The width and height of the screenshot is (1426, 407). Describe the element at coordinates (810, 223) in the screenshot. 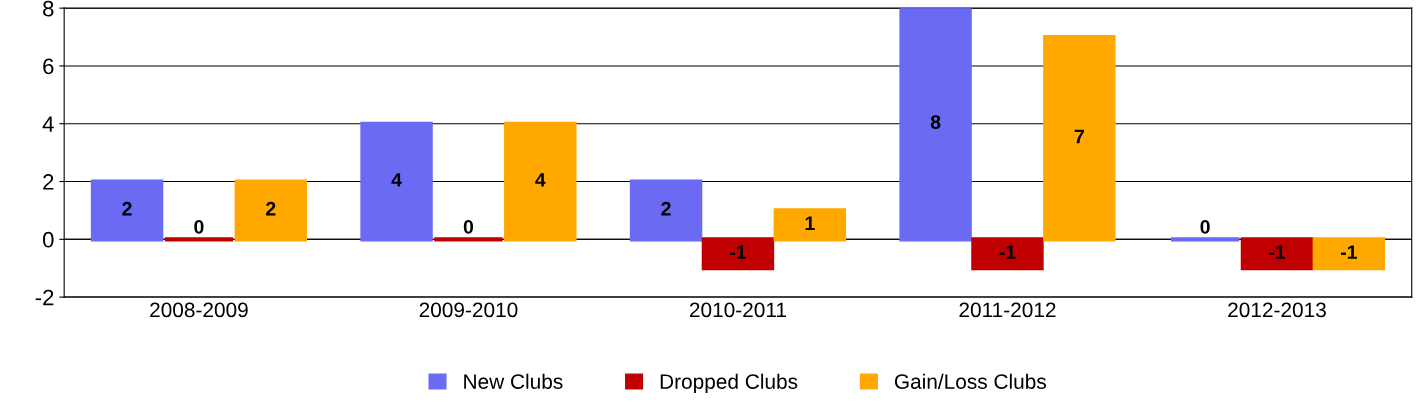

I see `data-label: 1` at that location.